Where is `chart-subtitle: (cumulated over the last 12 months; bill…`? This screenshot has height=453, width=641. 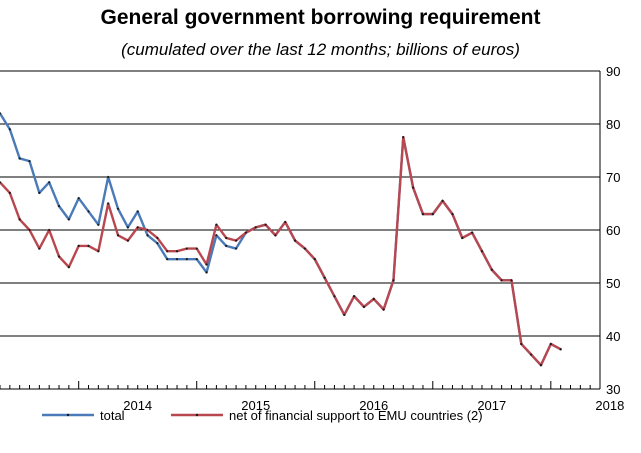 chart-subtitle: (cumulated over the last 12 months; bill… is located at coordinates (320, 49).